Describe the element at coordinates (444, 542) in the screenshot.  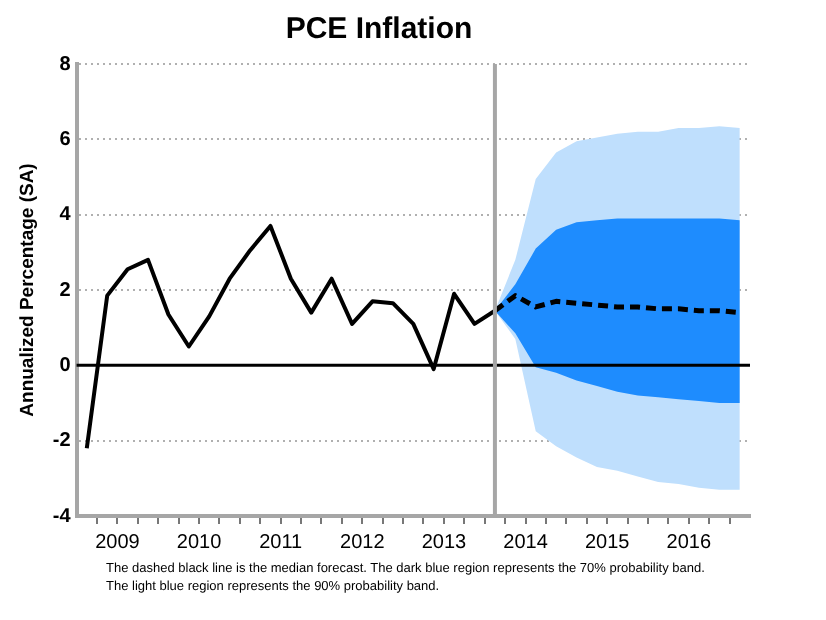
I see `x-tick-label: 2013` at that location.